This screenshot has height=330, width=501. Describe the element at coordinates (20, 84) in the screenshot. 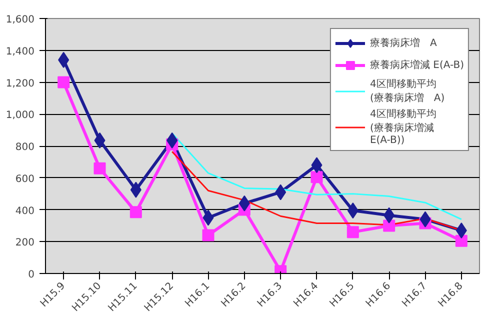

I see `y-tick-label: 1,200` at that location.